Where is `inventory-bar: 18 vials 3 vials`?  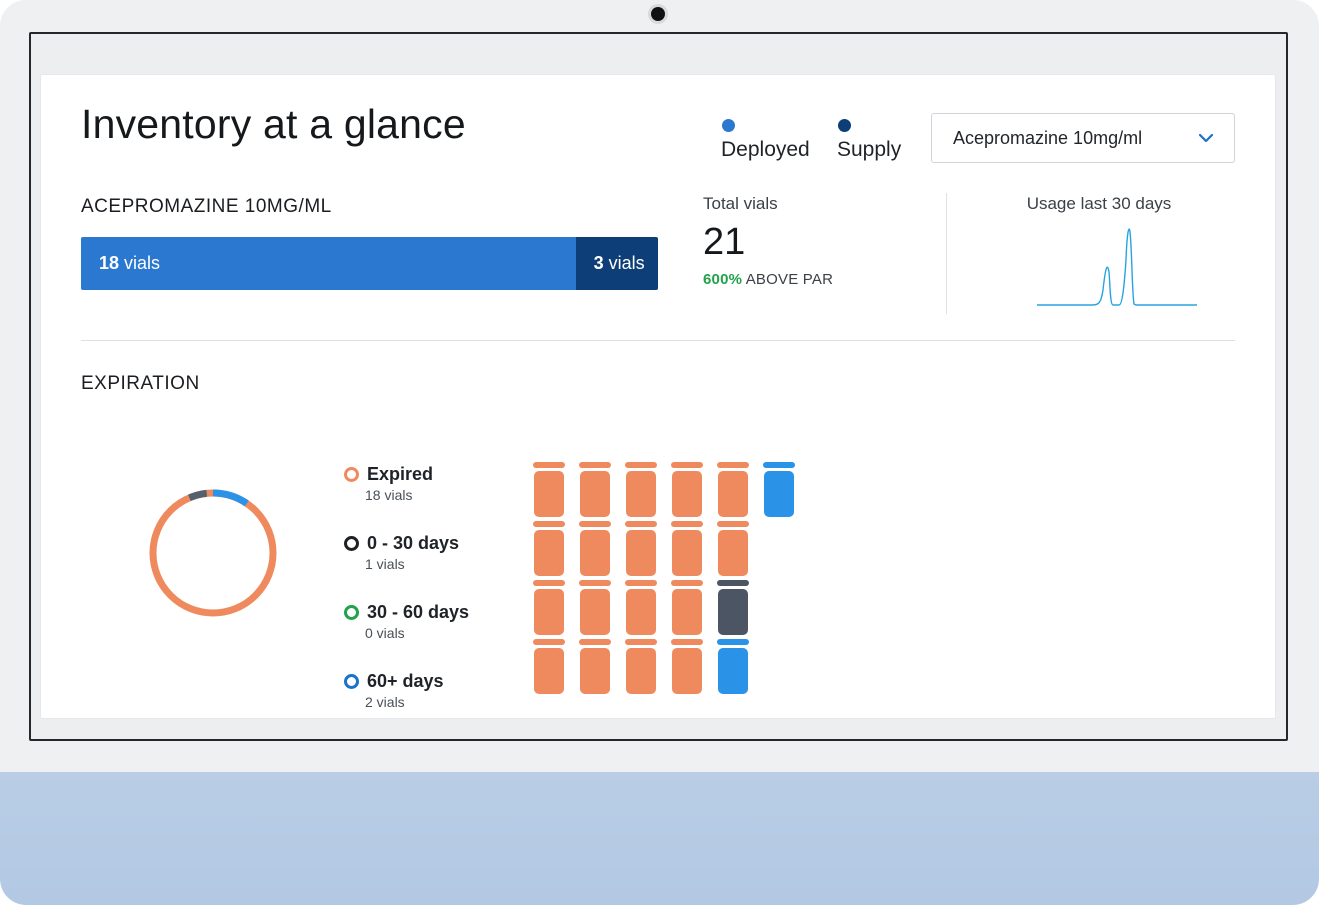 inventory-bar: 18 vials 3 vials is located at coordinates (369, 263).